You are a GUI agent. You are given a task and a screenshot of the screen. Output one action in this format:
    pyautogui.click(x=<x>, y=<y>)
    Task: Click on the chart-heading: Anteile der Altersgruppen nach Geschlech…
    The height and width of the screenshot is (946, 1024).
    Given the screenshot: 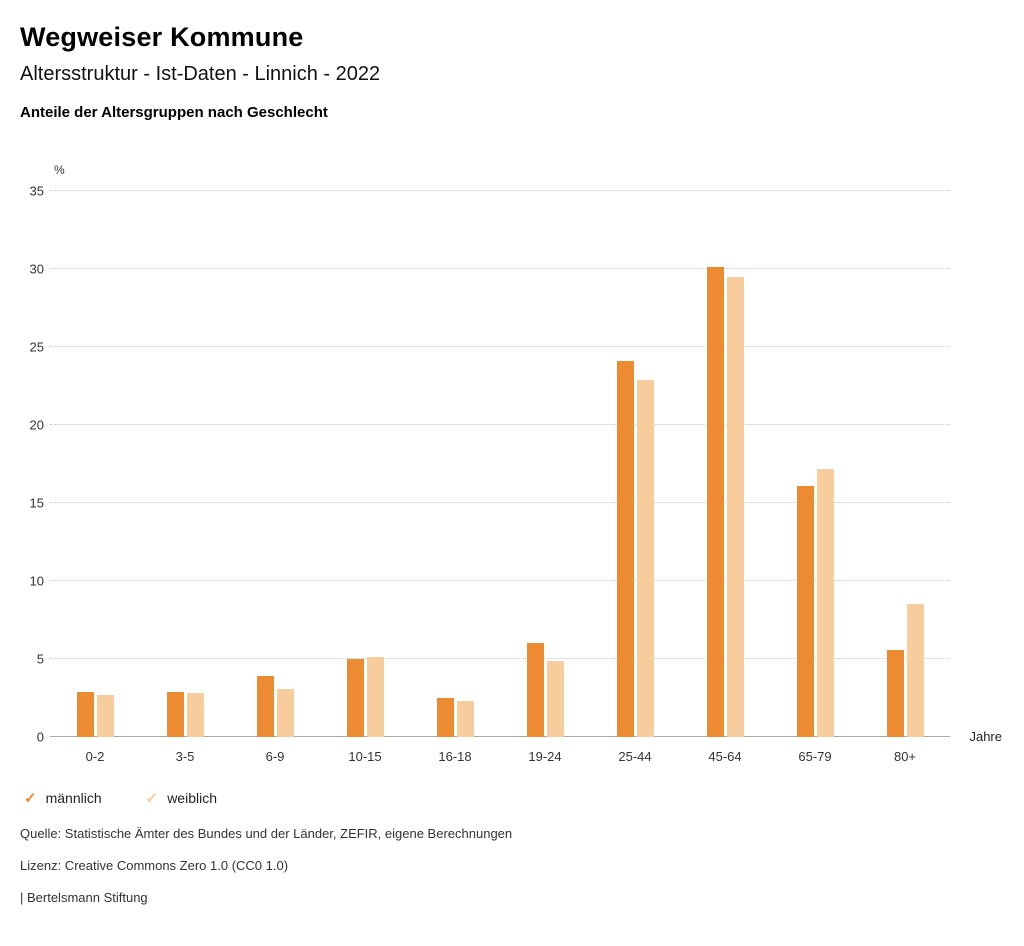 What is the action you would take?
    pyautogui.click(x=174, y=112)
    